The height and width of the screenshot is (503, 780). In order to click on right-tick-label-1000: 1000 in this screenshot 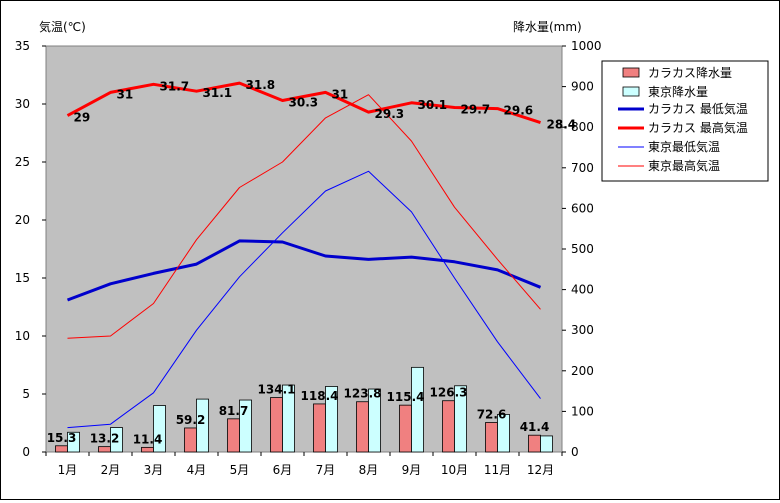, I will do `click(586, 46)`.